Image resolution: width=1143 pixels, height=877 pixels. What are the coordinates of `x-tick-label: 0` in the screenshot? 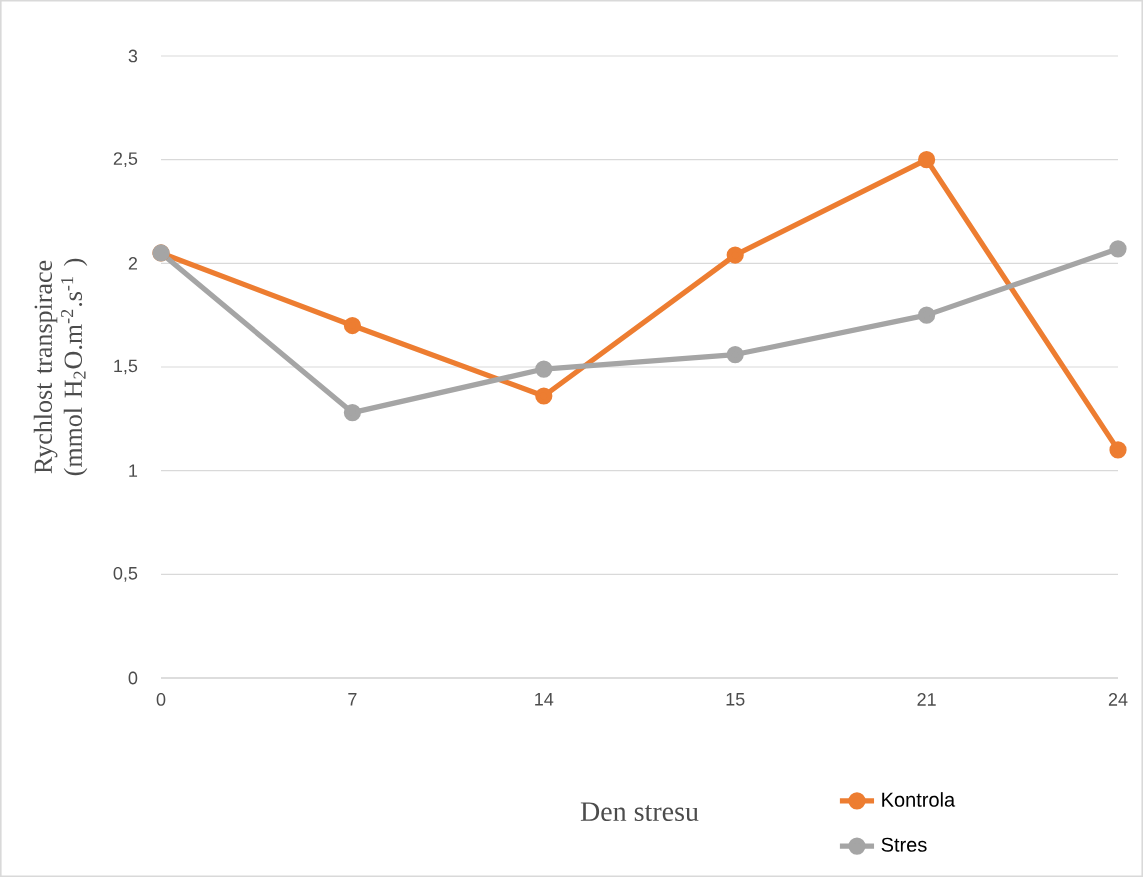 It's located at (161, 699).